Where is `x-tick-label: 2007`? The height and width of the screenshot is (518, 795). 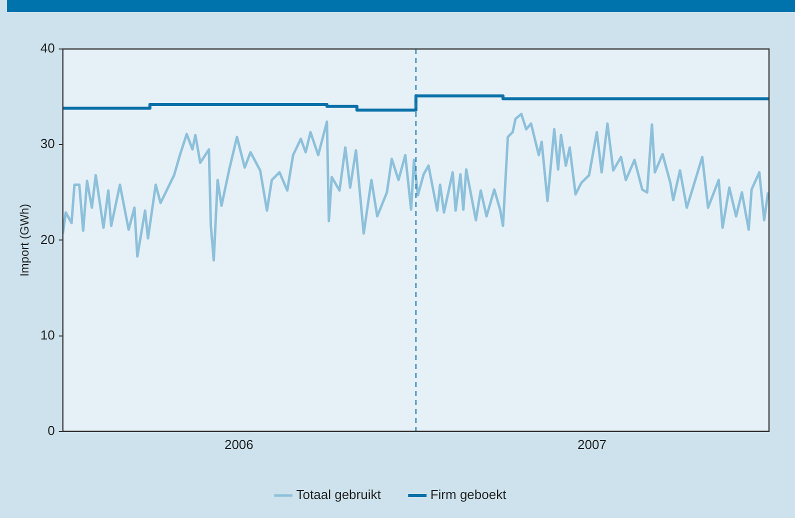
x-tick-label: 2007 is located at coordinates (592, 444).